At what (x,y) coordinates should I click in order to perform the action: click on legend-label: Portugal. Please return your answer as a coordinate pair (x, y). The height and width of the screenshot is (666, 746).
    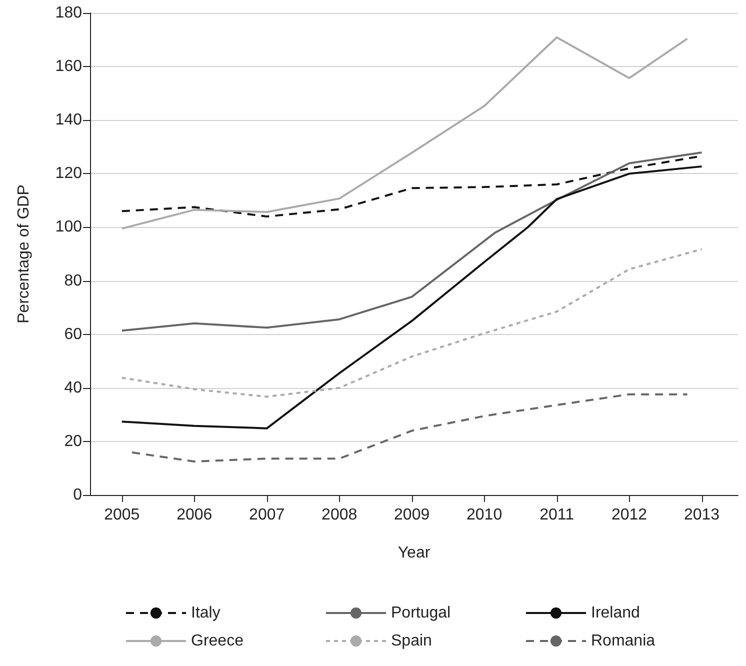
    Looking at the image, I should click on (421, 613).